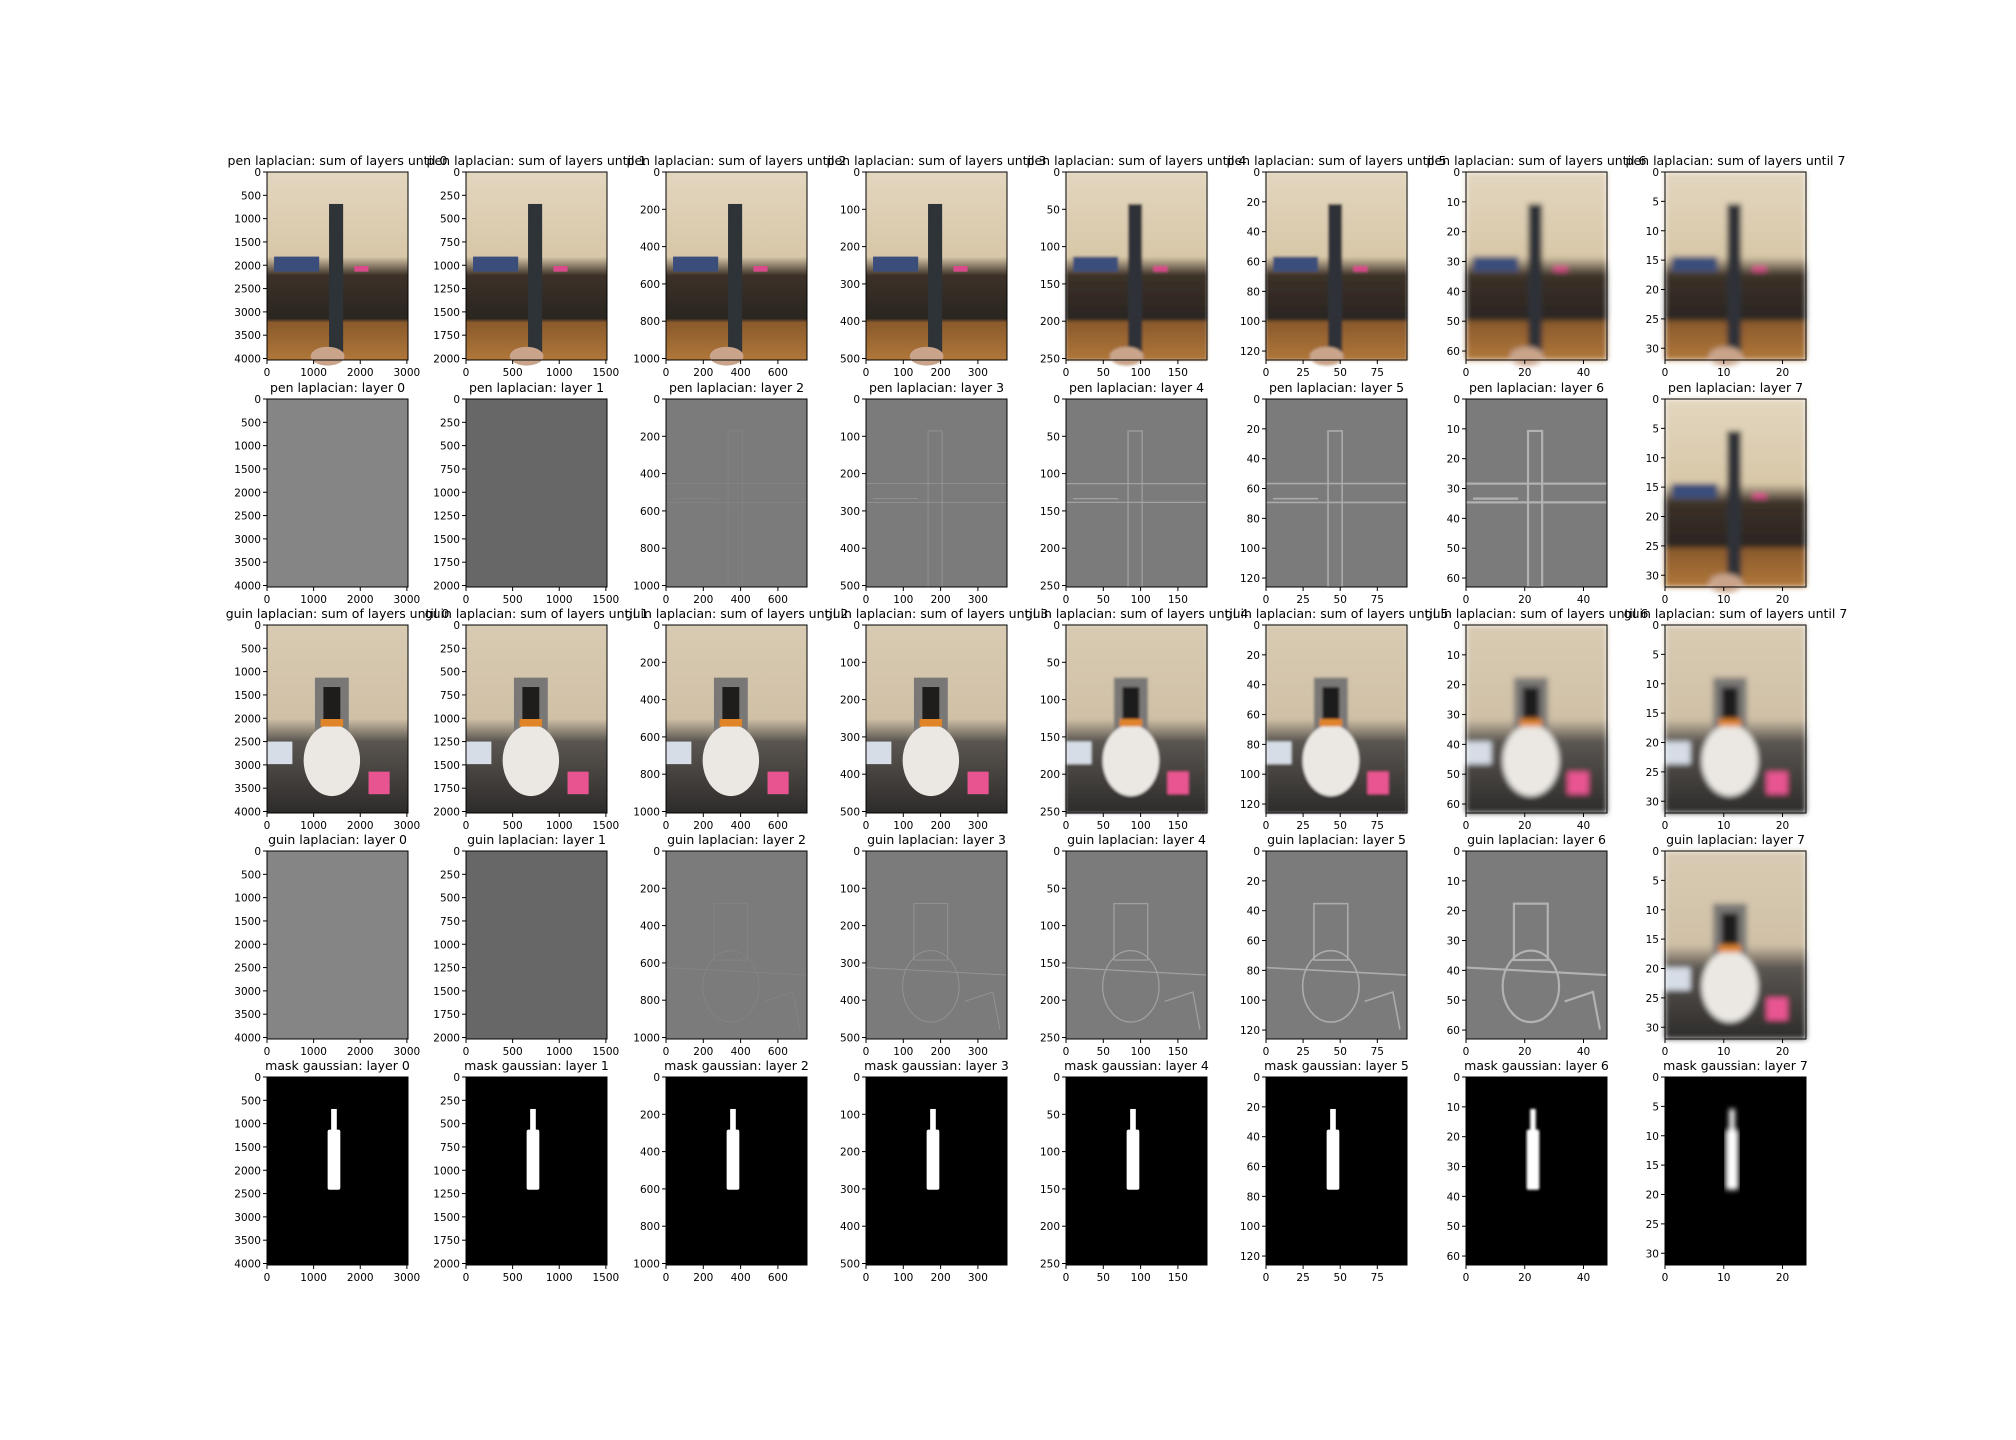 Image resolution: width=2016 pixels, height=1440 pixels. I want to click on x-tick-label: 10, so click(1723, 373).